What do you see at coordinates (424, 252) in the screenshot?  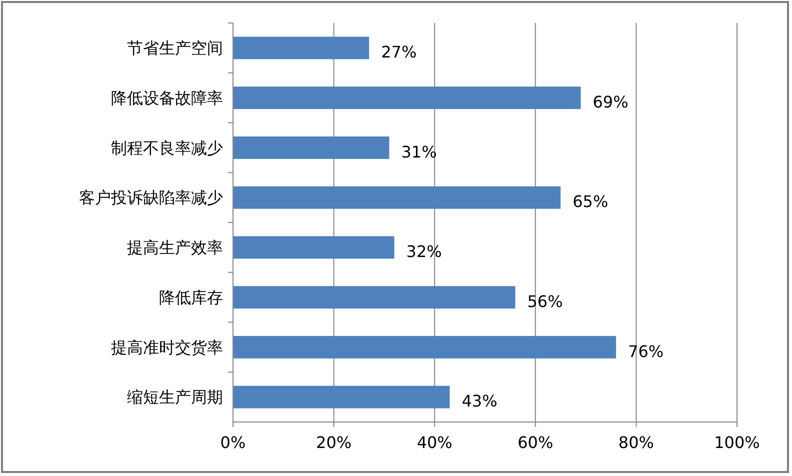 I see `data-label: 32%` at bounding box center [424, 252].